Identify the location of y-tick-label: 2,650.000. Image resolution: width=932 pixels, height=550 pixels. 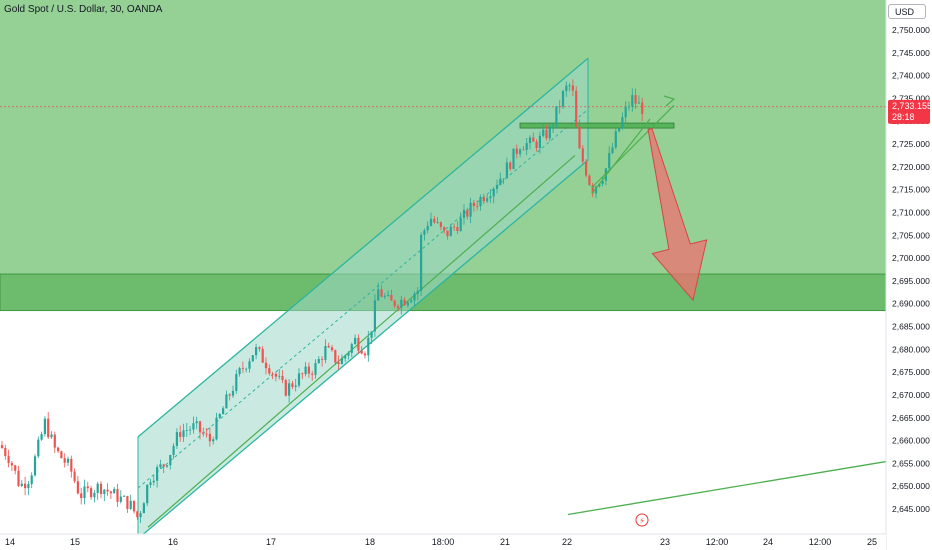
(911, 486).